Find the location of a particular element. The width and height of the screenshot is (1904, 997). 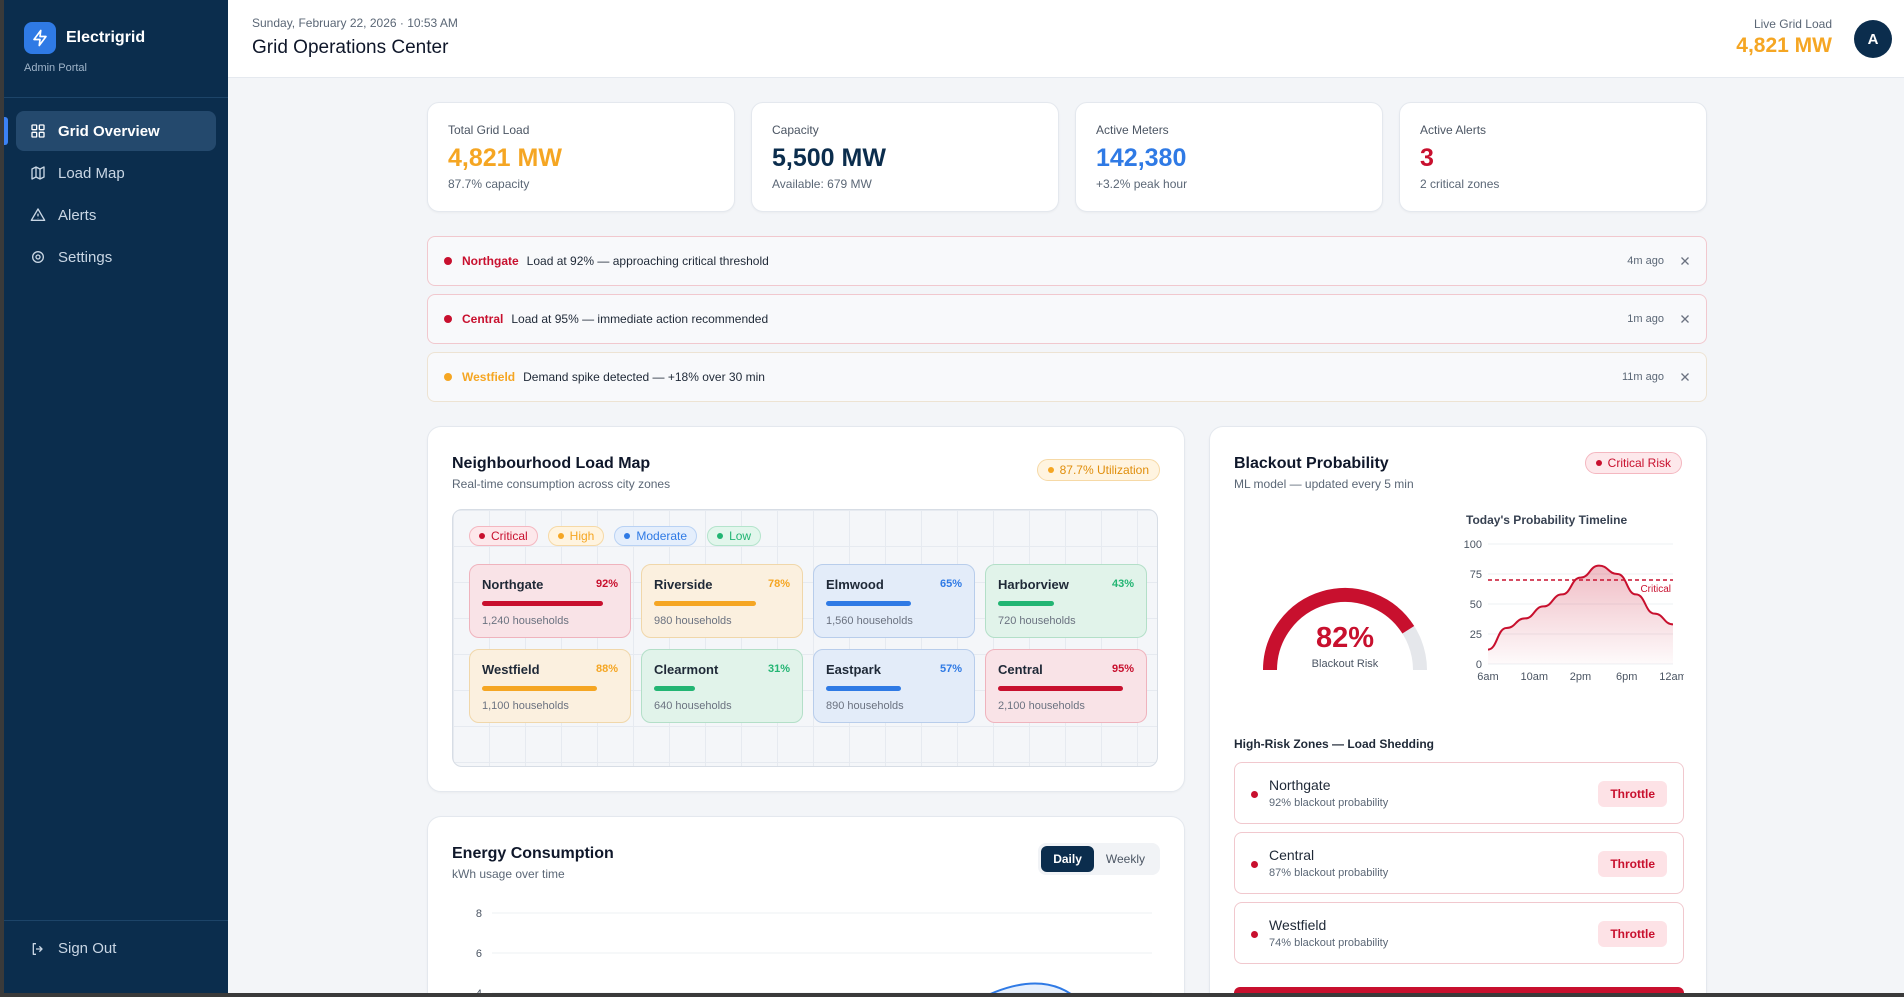

live-grid-load-value: 4,821 MW is located at coordinates (1784, 45).